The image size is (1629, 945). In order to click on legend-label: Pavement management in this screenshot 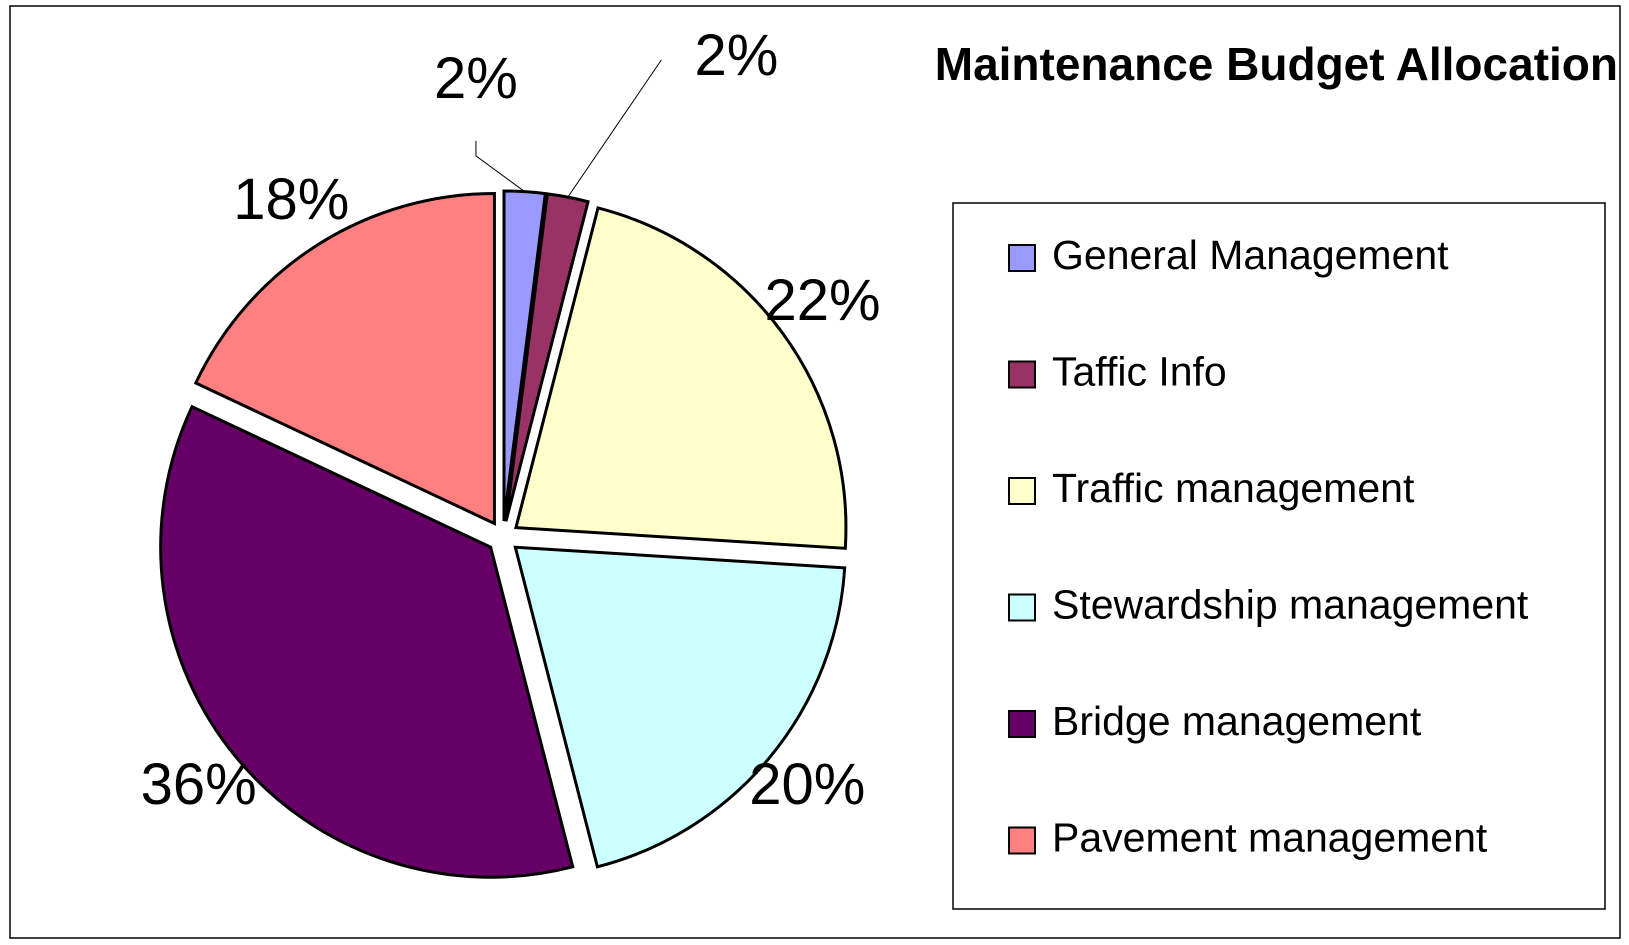, I will do `click(1270, 837)`.